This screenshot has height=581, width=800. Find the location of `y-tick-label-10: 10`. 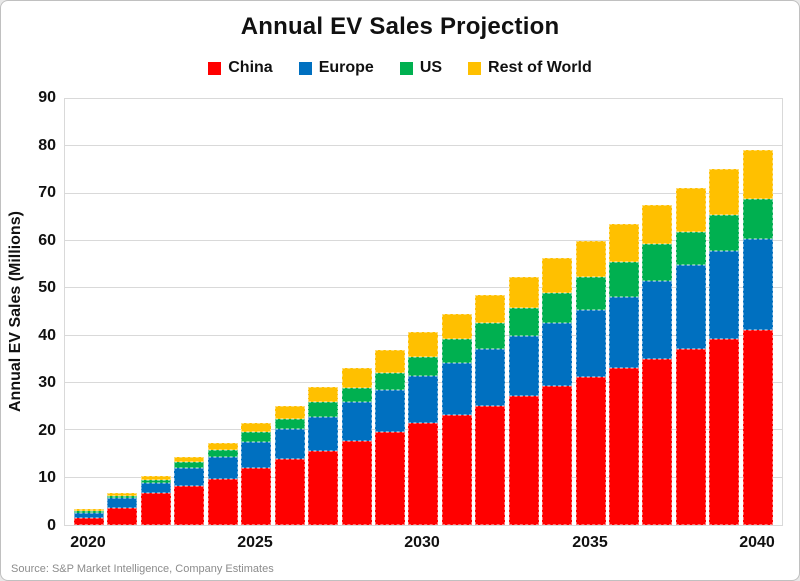

y-tick-label-10: 10 is located at coordinates (47, 478).